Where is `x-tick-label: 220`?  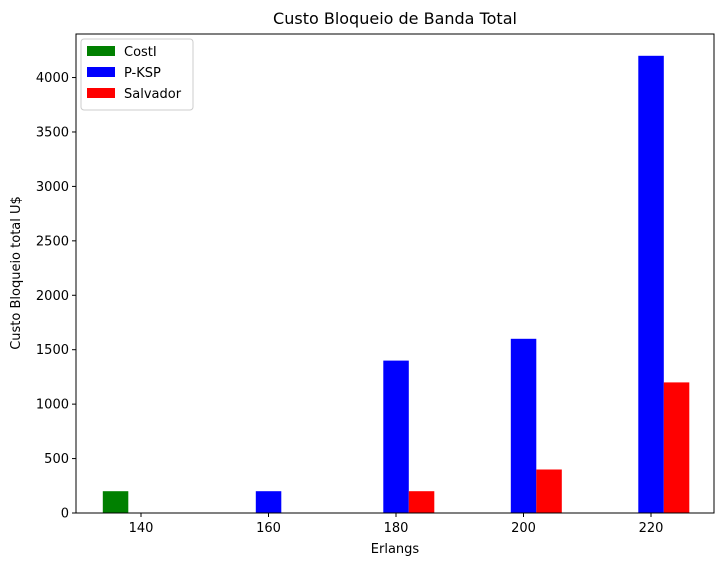 x-tick-label: 220 is located at coordinates (651, 528).